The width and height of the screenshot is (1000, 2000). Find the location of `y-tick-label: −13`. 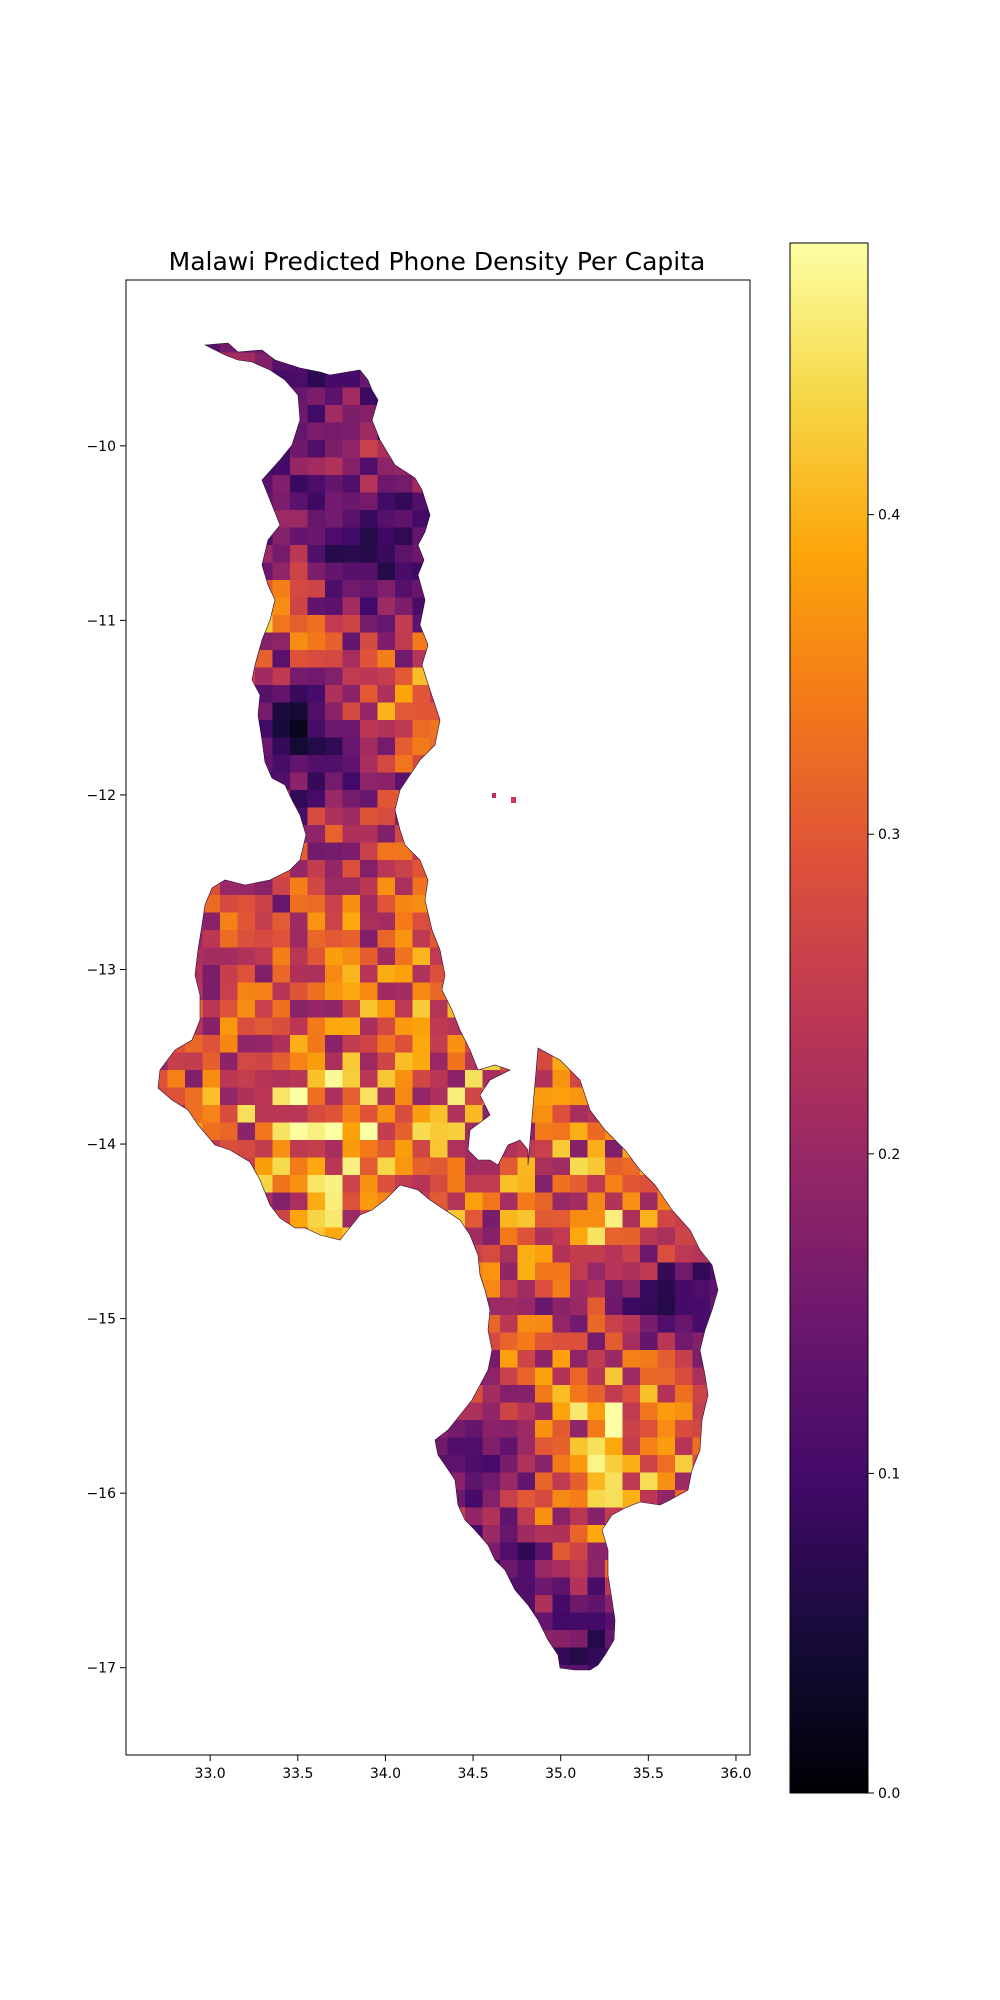

y-tick-label: −13 is located at coordinates (101, 970).